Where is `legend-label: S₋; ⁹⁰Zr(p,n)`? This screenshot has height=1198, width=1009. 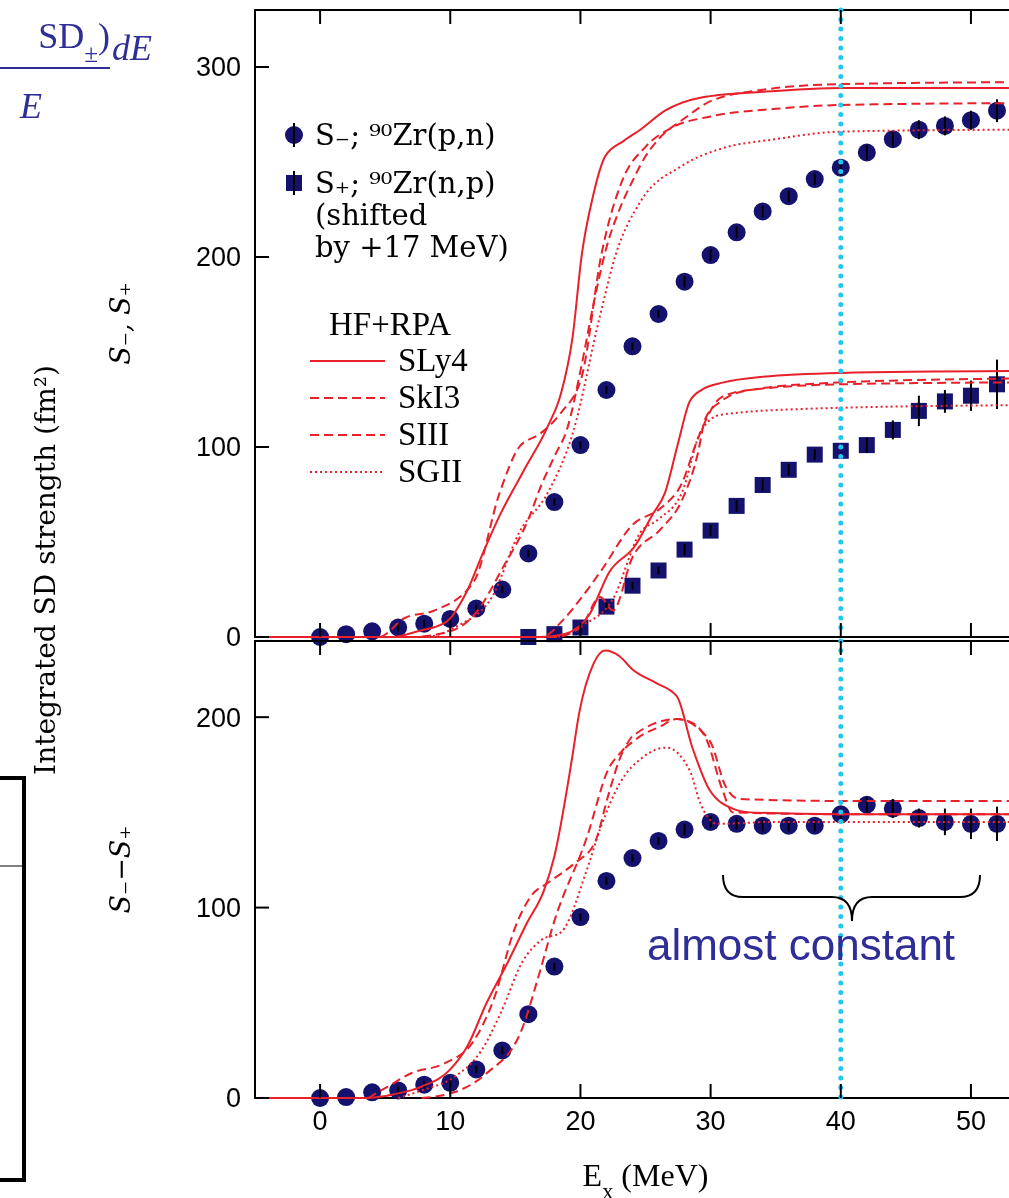
legend-label: S₋; ⁹⁰Zr(p,n) is located at coordinates (405, 135).